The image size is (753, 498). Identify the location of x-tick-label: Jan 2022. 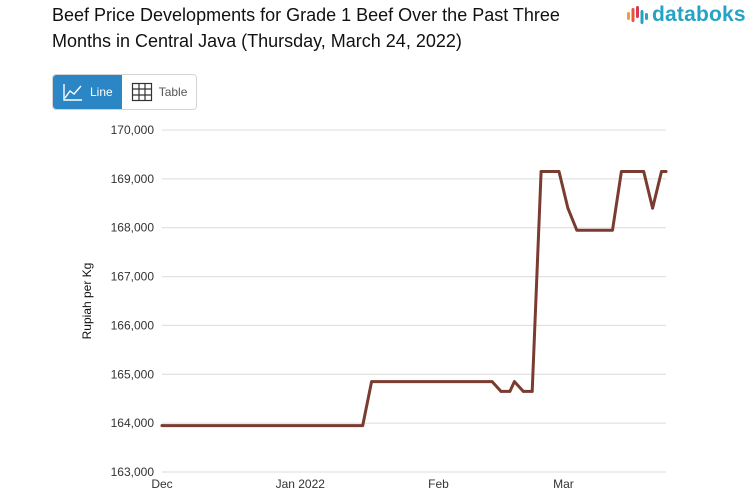
(301, 484).